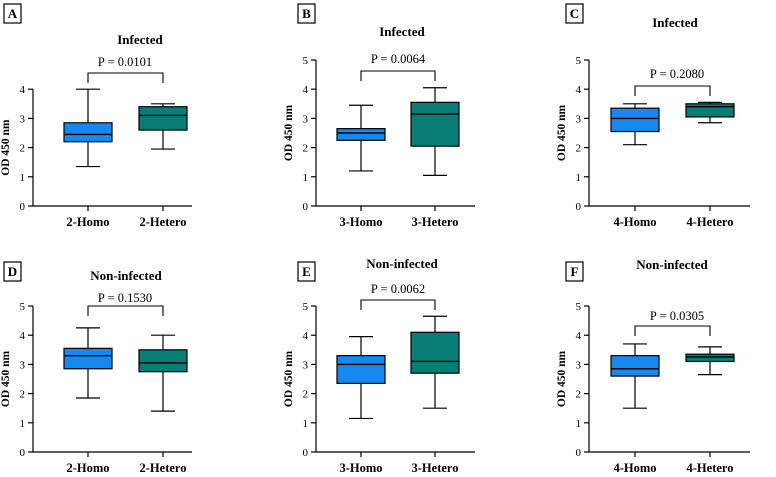 Image resolution: width=776 pixels, height=477 pixels. I want to click on p-value-label: P = 0.0062, so click(398, 289).